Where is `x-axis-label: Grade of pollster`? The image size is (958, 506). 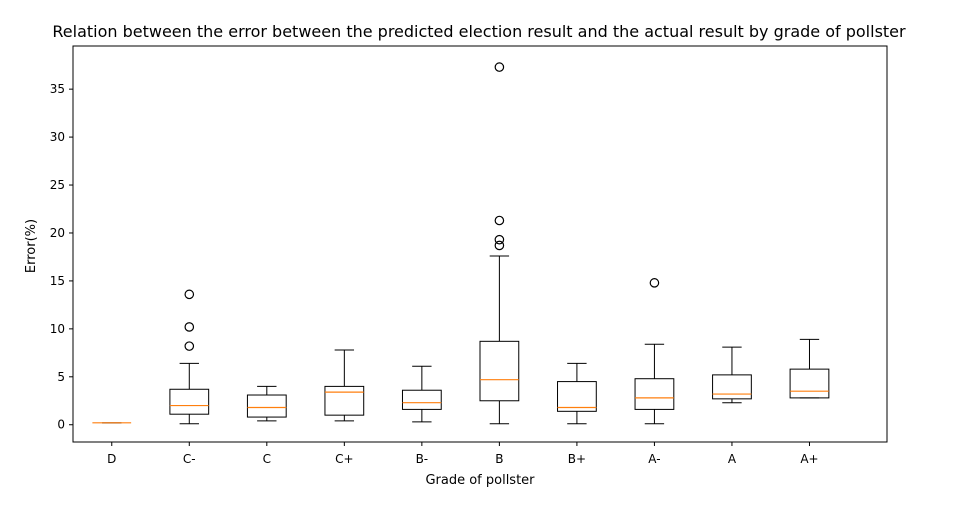
x-axis-label: Grade of pollster is located at coordinates (480, 480).